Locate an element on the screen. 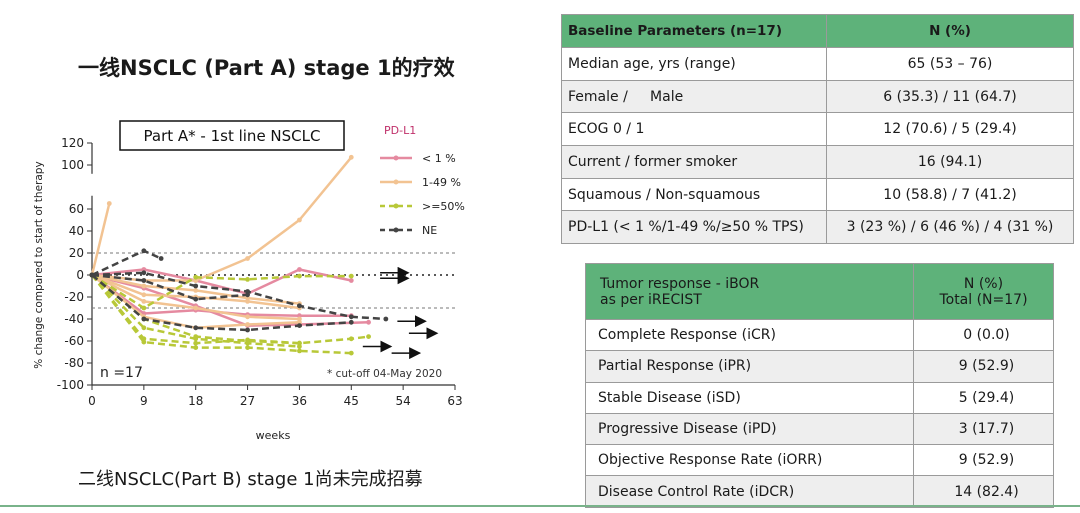 The width and height of the screenshot is (1080, 513). x-tick-label: 45 is located at coordinates (351, 401).